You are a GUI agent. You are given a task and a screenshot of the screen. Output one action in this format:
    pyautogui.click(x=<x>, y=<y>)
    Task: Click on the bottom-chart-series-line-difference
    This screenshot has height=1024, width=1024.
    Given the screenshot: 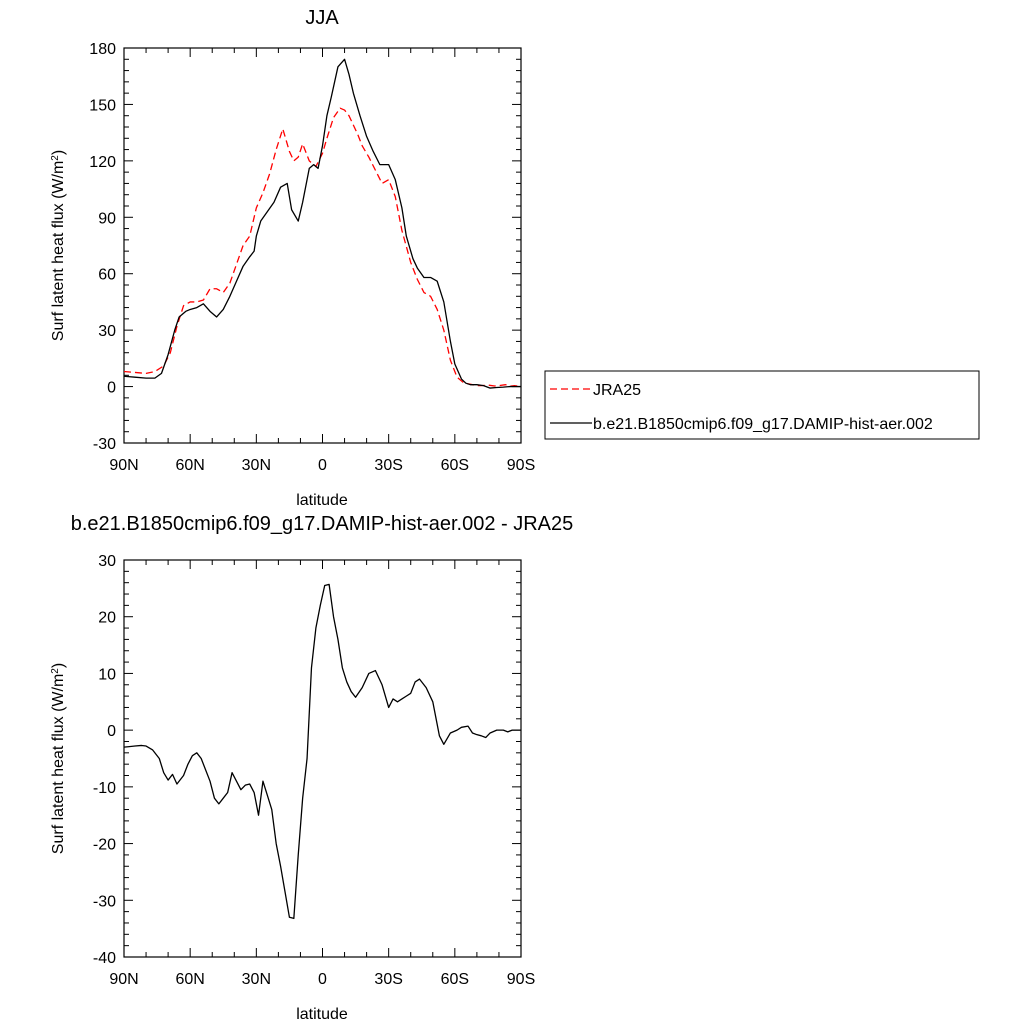 What is the action you would take?
    pyautogui.click(x=322, y=751)
    